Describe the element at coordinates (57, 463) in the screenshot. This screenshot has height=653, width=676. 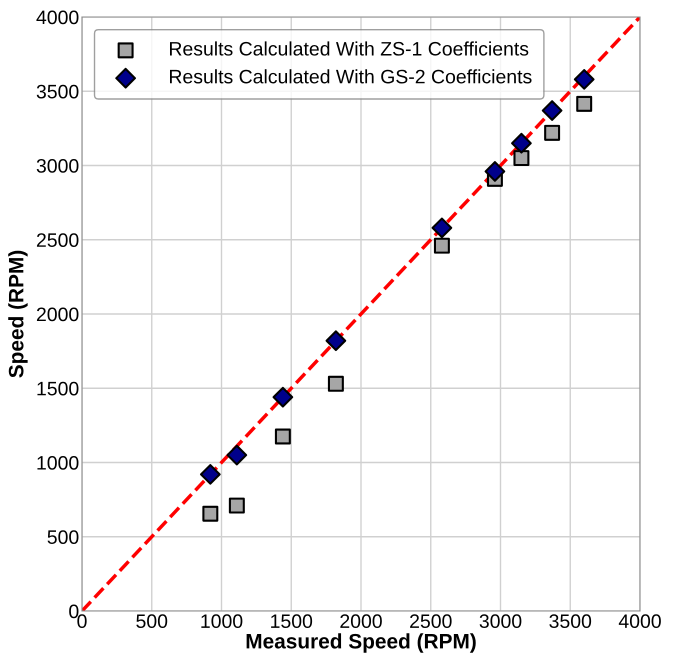
I see `y-tick-label: 1000` at that location.